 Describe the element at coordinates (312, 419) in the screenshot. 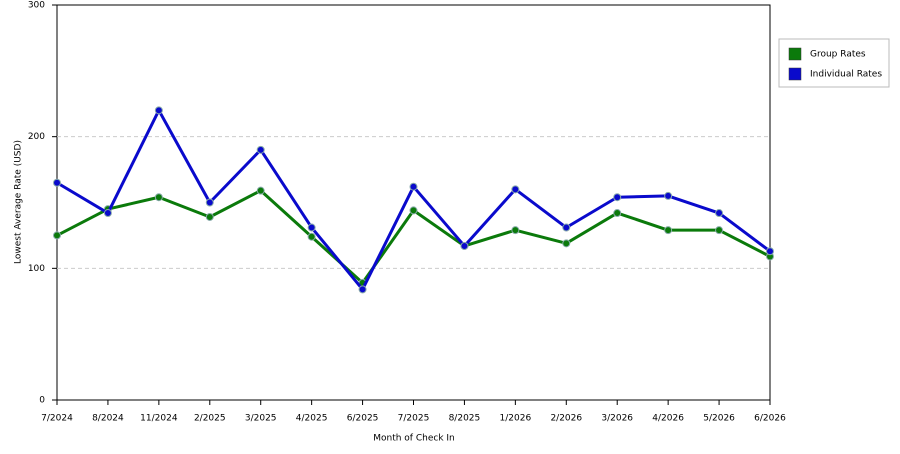

I see `x-tick-label: 4/2025` at that location.